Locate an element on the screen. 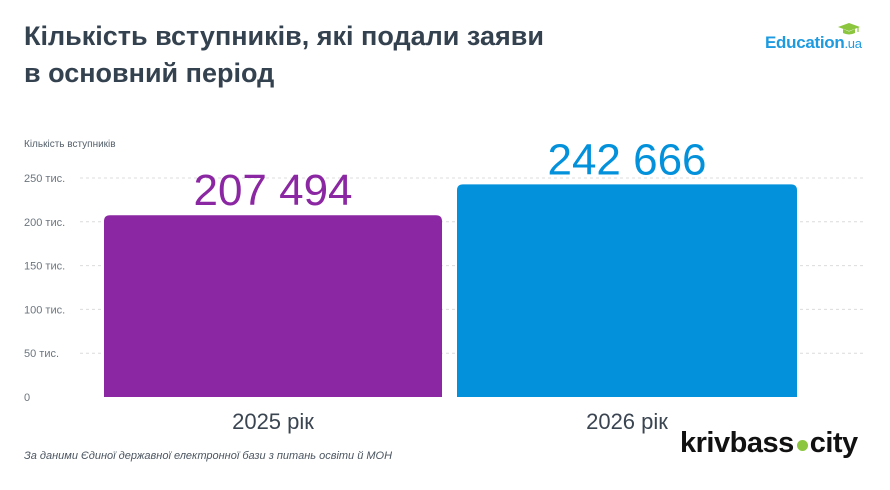 The image size is (890, 490). logo-text-part-2: city is located at coordinates (833, 443).